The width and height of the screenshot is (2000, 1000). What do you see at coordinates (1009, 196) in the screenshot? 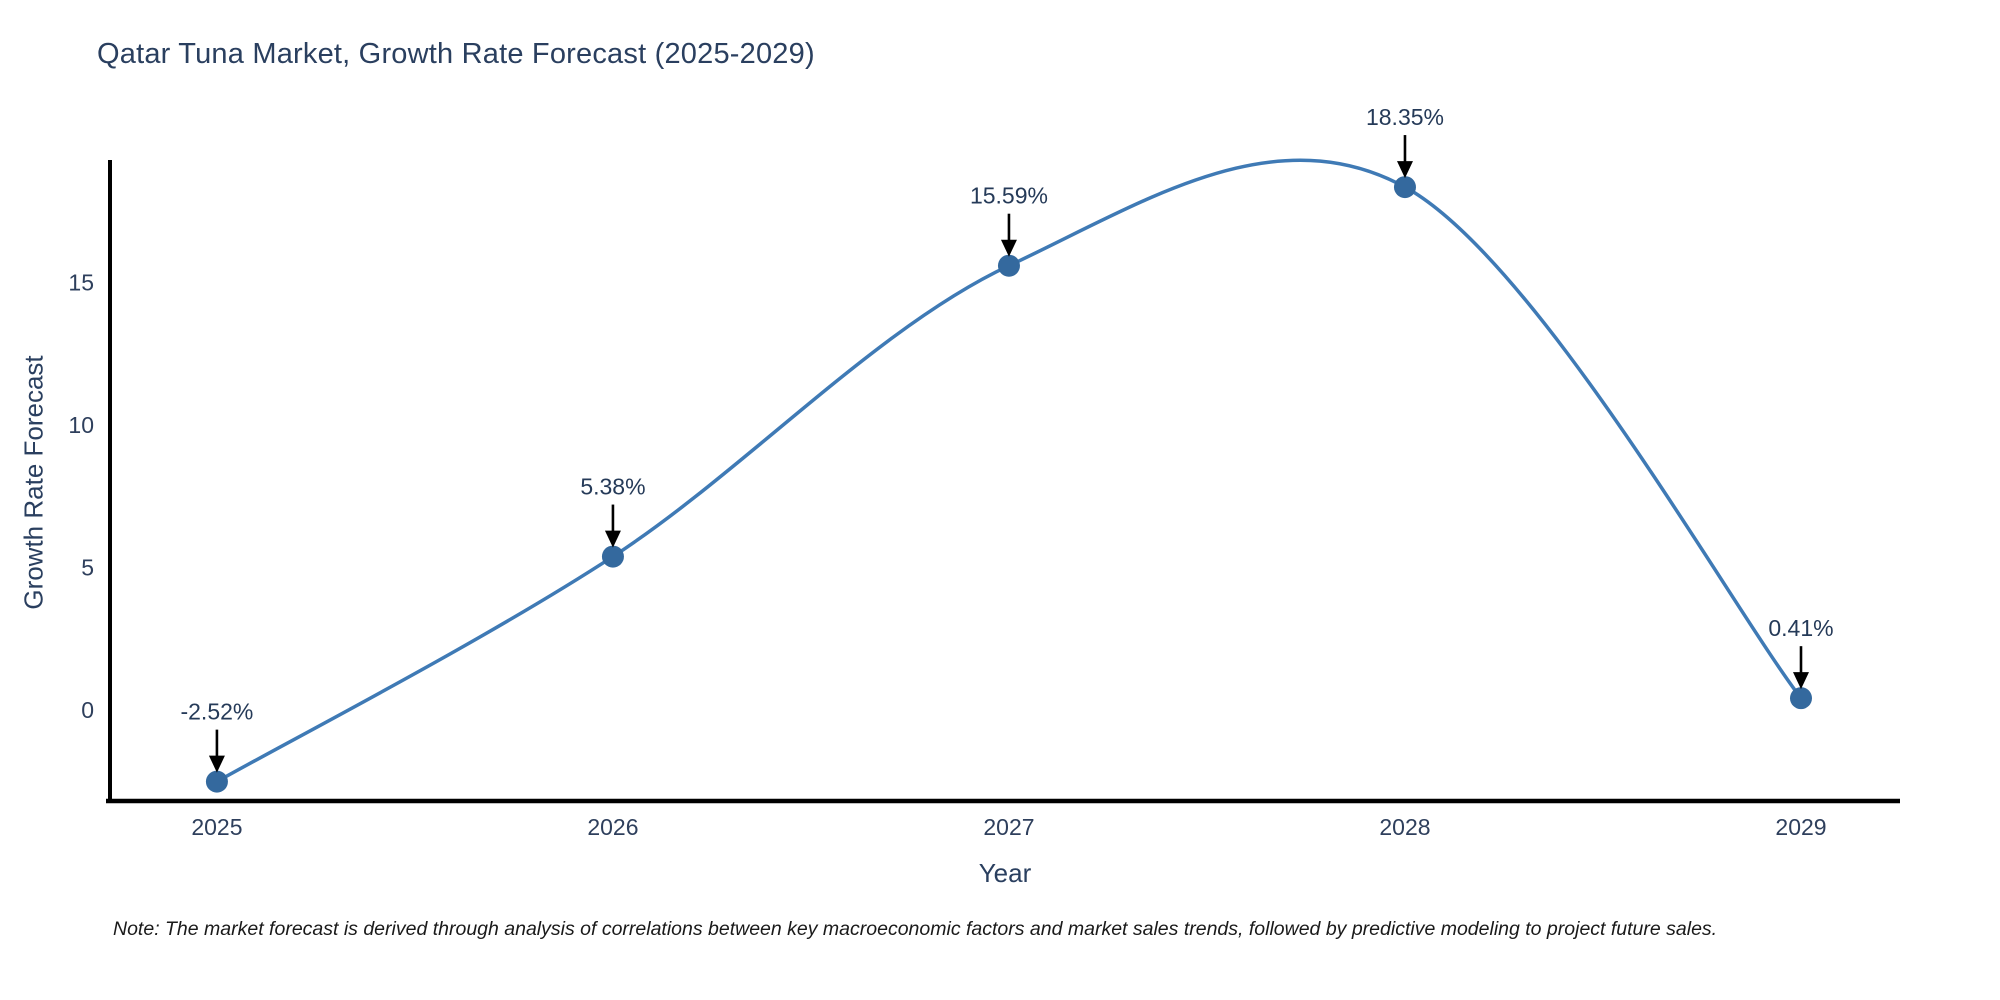
I see `annotation-label: 15.59%` at bounding box center [1009, 196].